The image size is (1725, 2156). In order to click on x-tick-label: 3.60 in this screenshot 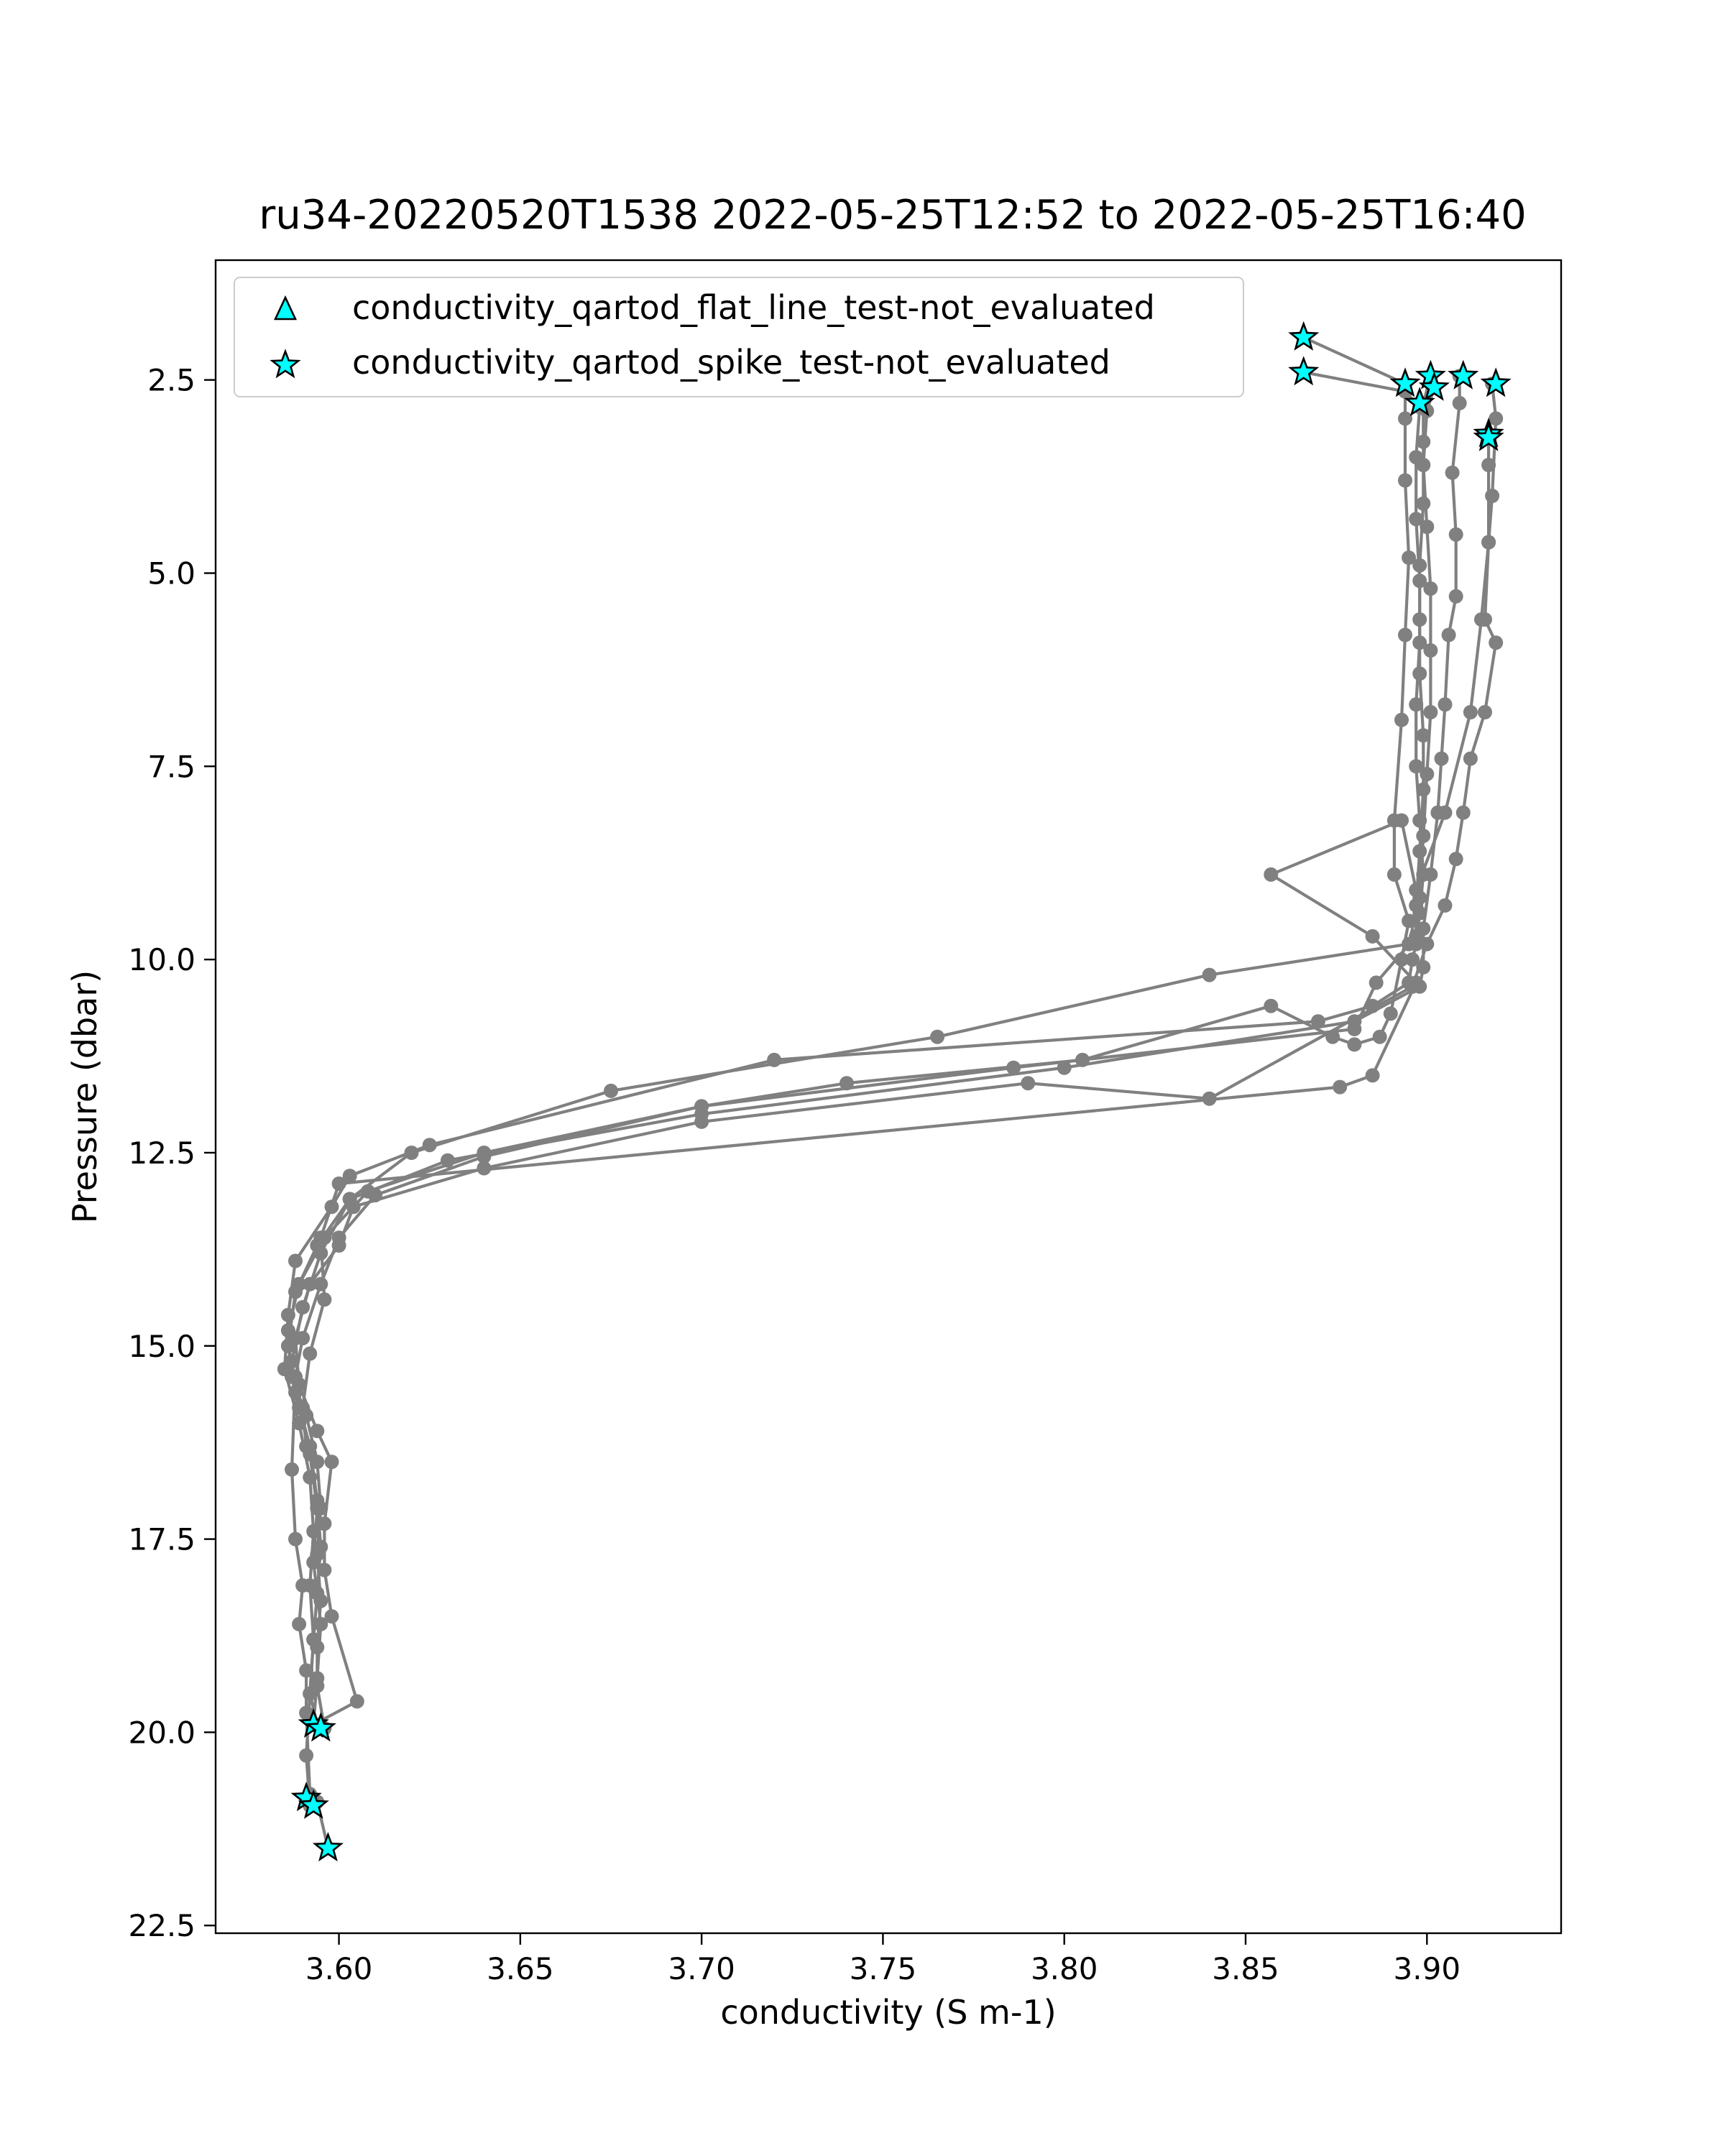, I will do `click(339, 1969)`.